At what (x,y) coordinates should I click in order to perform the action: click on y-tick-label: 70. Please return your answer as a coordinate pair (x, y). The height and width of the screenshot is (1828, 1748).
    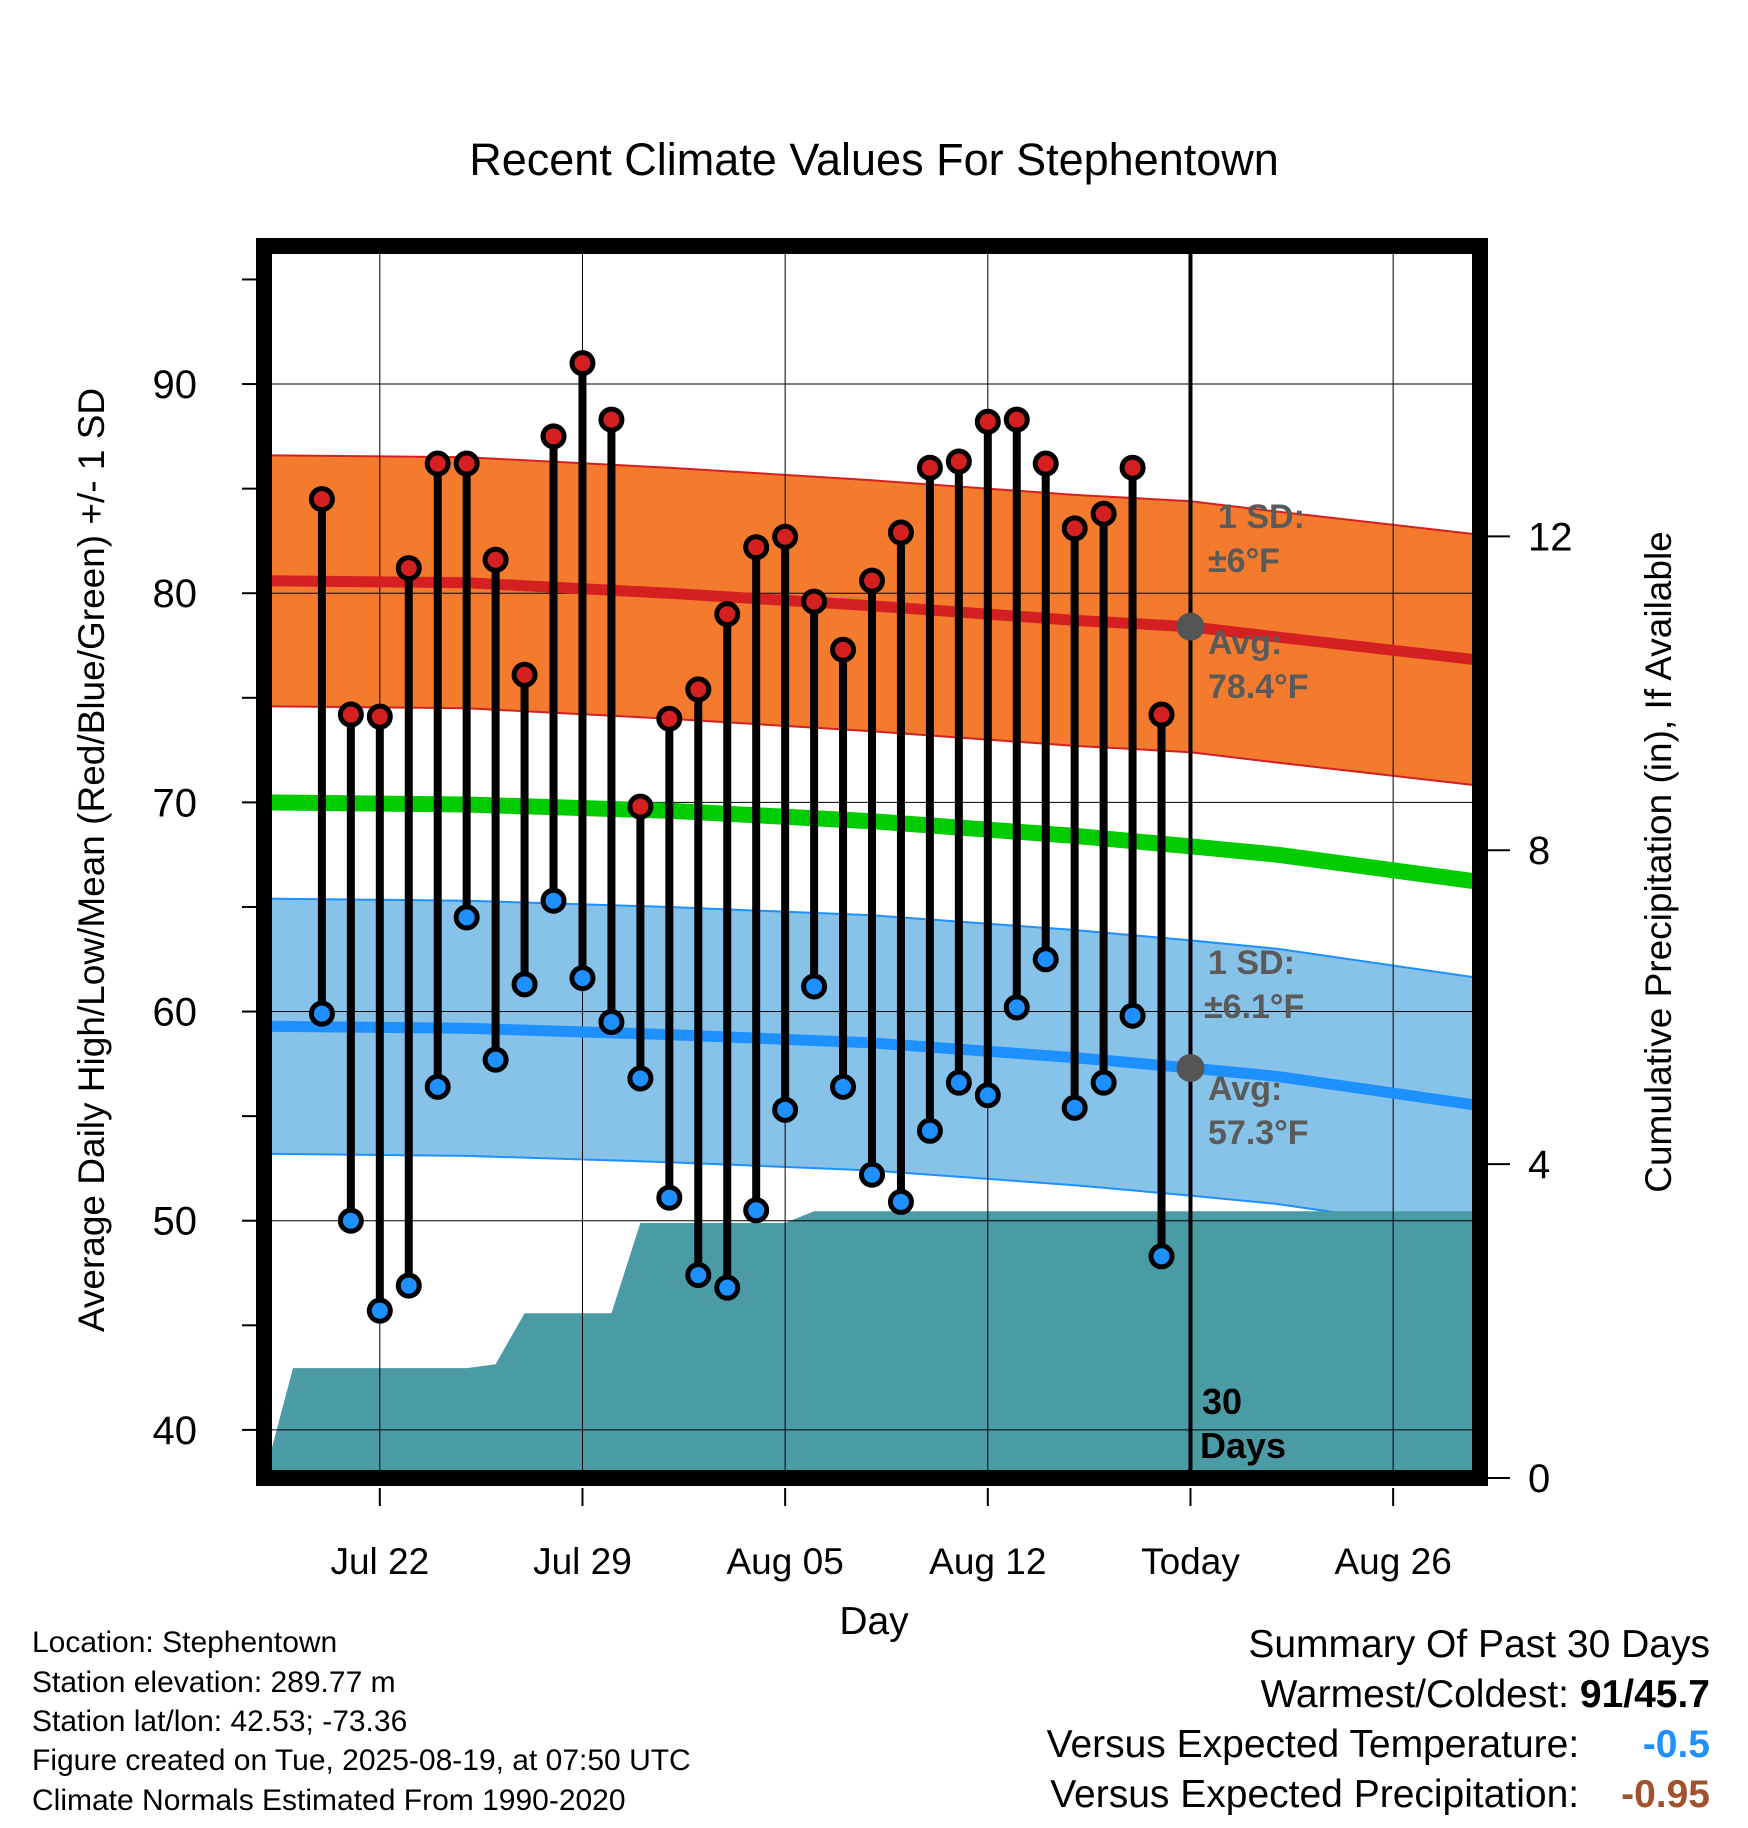
    Looking at the image, I should click on (175, 803).